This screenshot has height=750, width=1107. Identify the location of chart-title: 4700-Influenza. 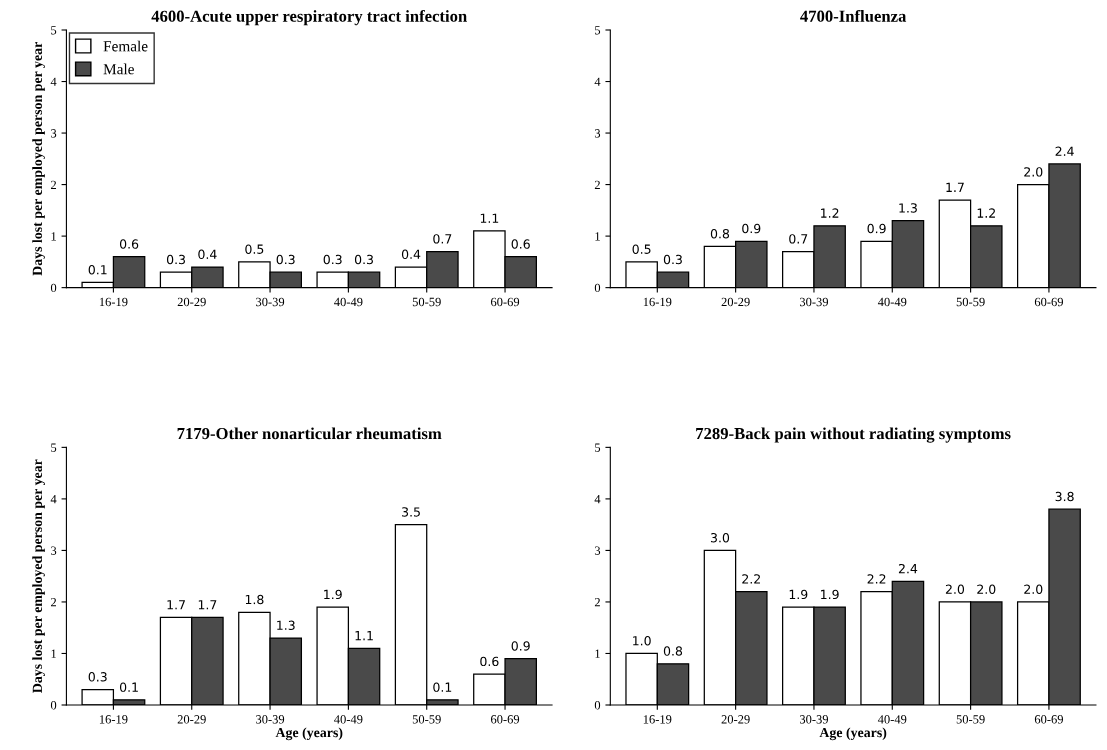
(853, 15).